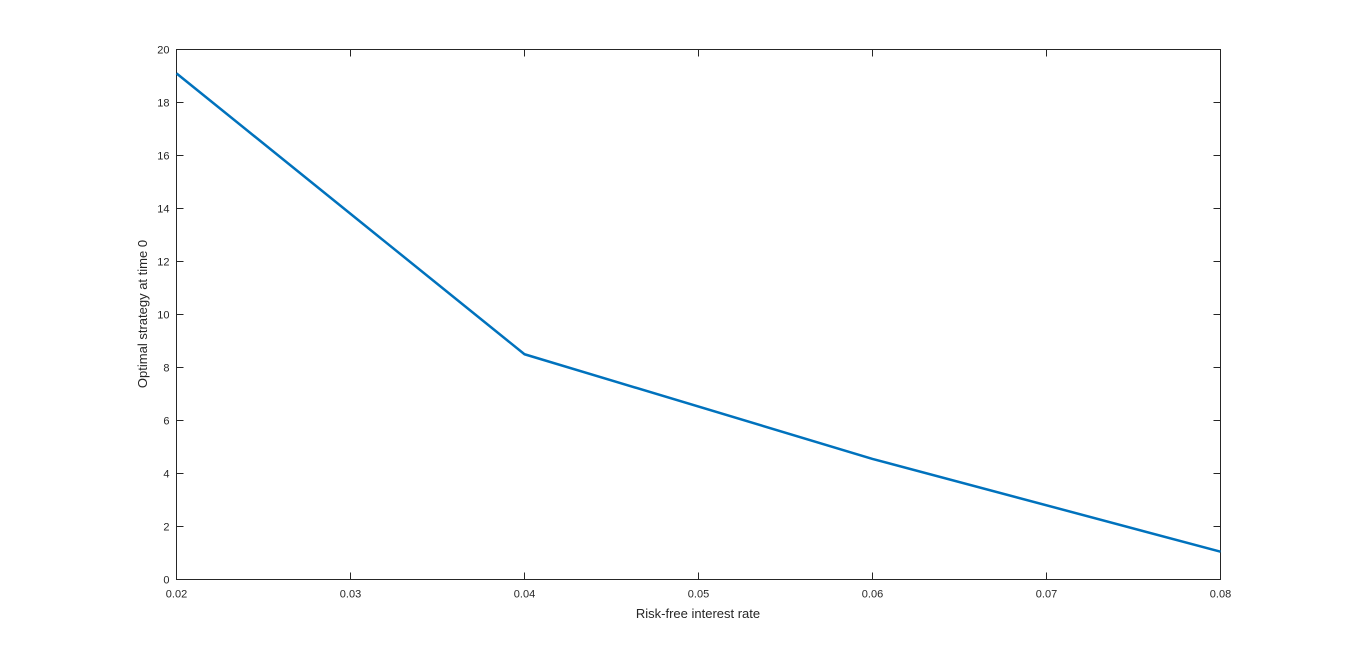 The height and width of the screenshot is (651, 1350). Describe the element at coordinates (163, 51) in the screenshot. I see `y-tick-label: 20` at that location.